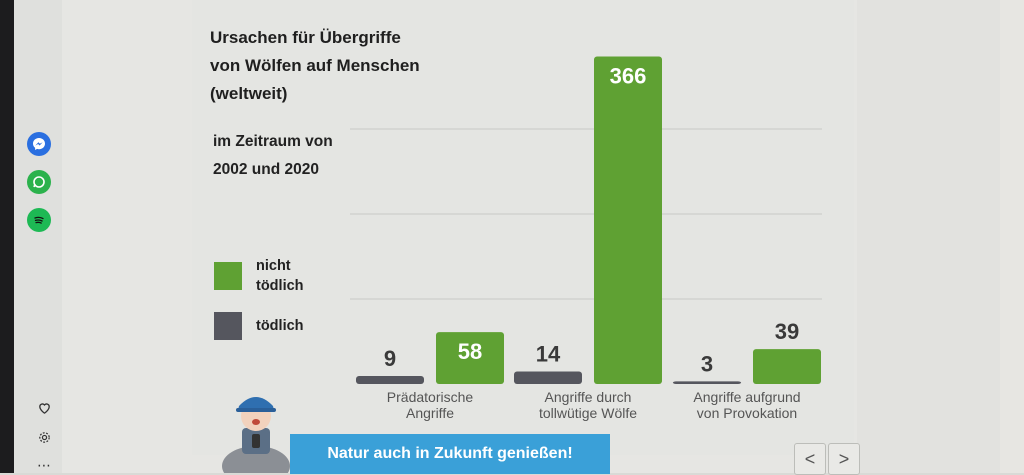  Describe the element at coordinates (430, 397) in the screenshot. I see `category-label: Prädatorische` at that location.